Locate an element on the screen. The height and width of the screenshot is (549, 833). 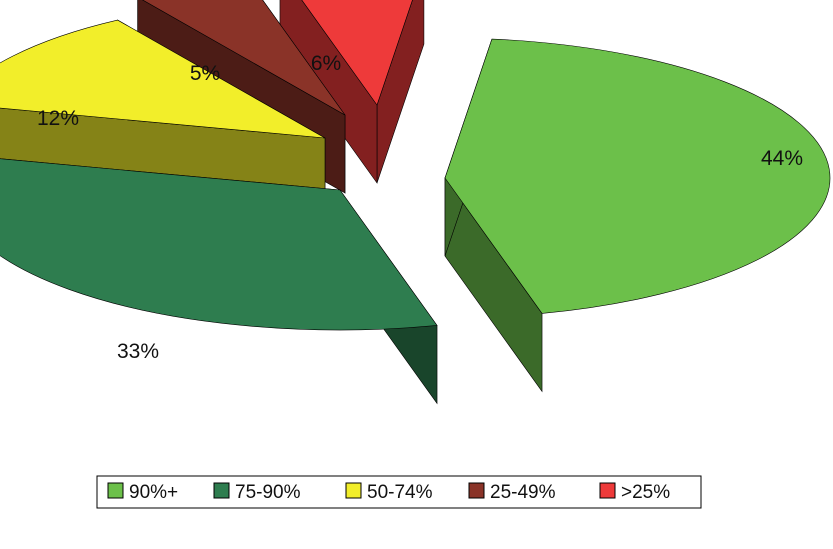
legend-item: 25-49% is located at coordinates (512, 492).